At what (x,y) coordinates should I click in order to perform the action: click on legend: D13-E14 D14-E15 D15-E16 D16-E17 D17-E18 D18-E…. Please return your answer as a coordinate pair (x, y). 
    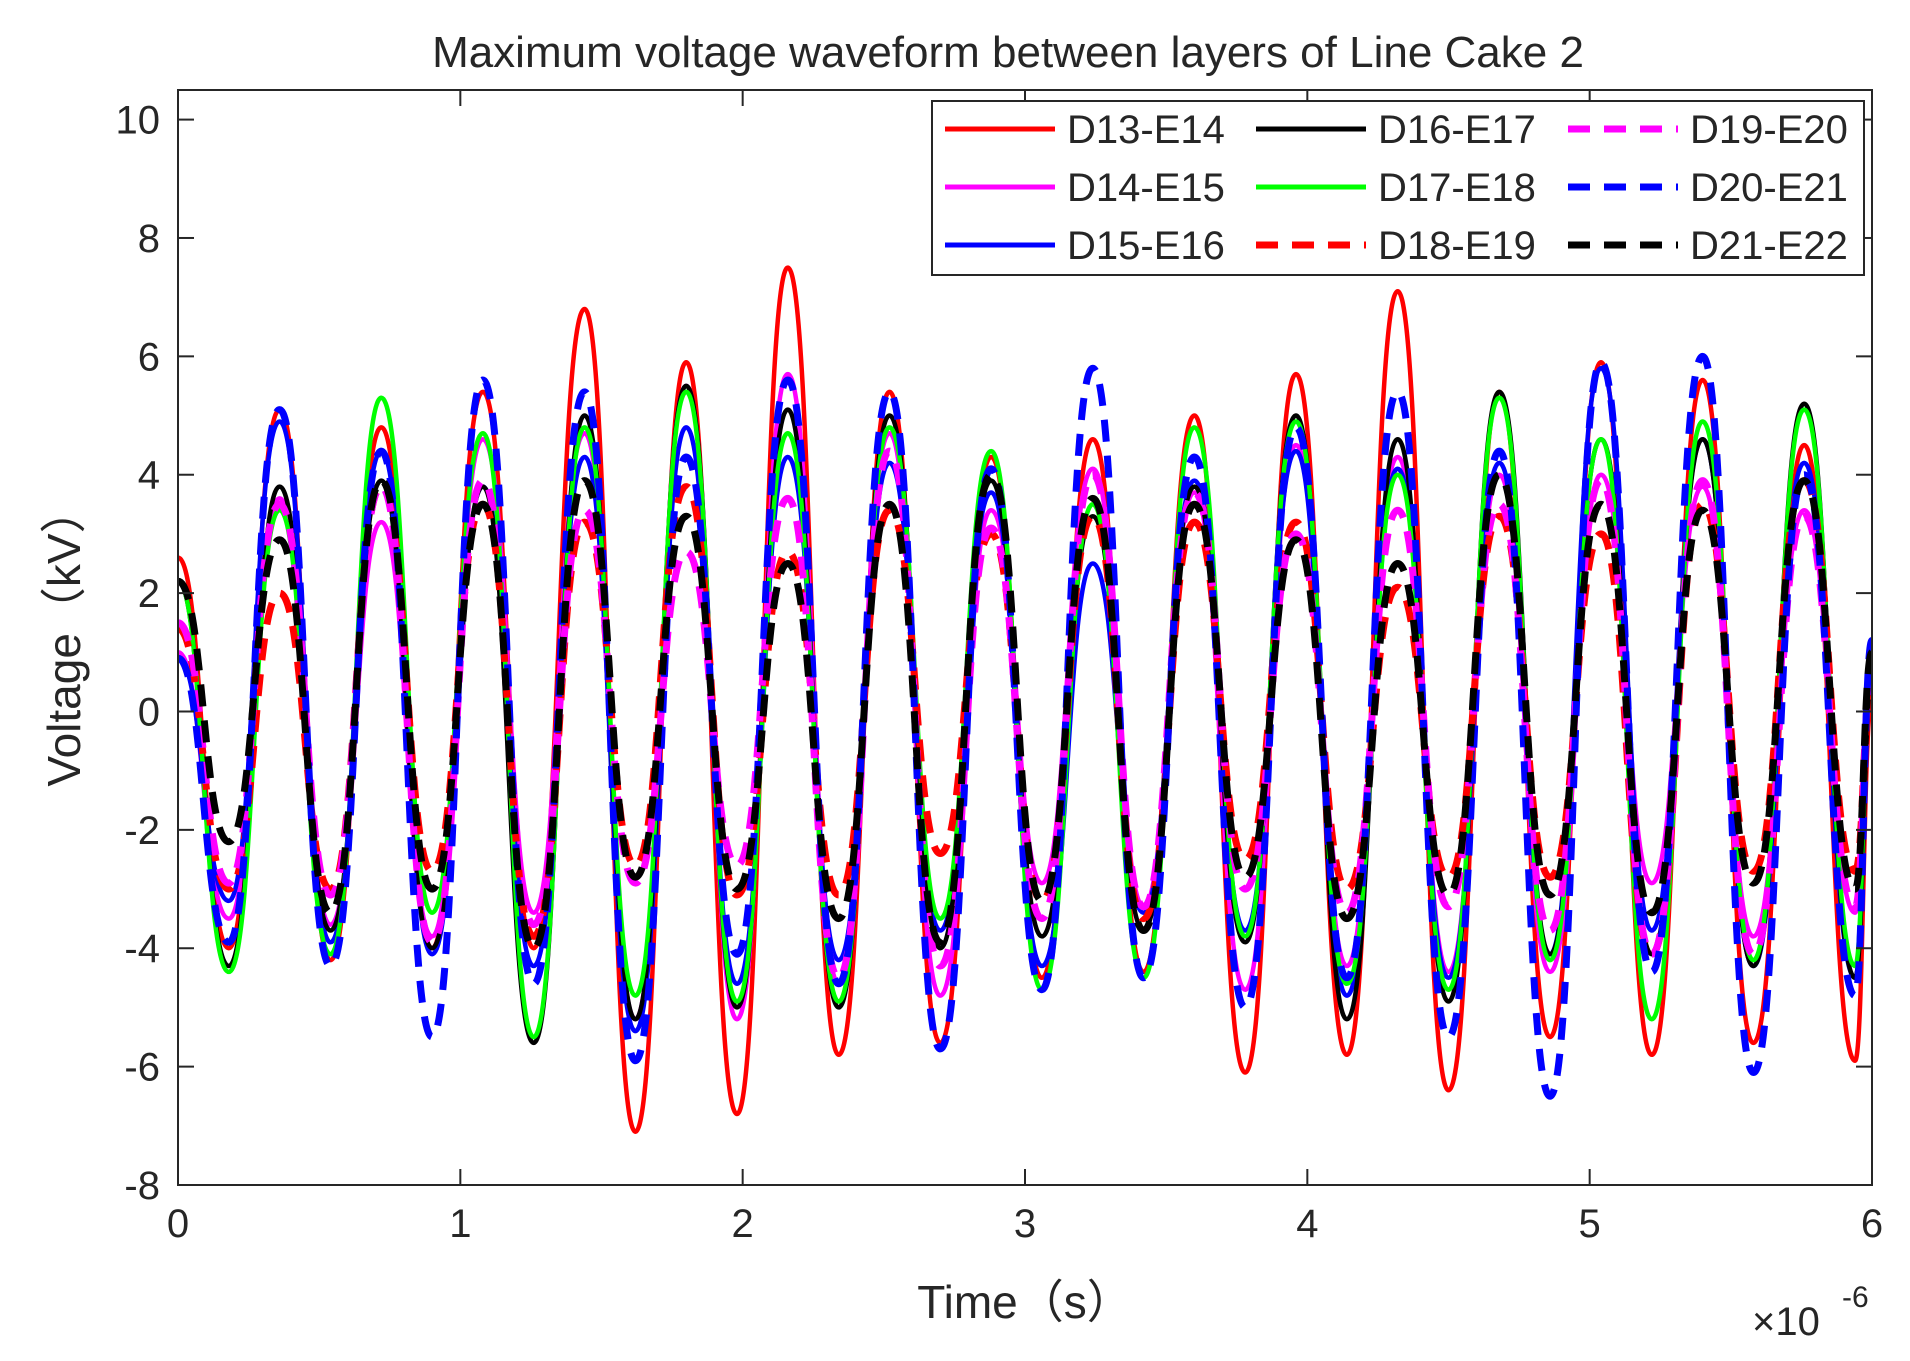
    Looking at the image, I should click on (1398, 188).